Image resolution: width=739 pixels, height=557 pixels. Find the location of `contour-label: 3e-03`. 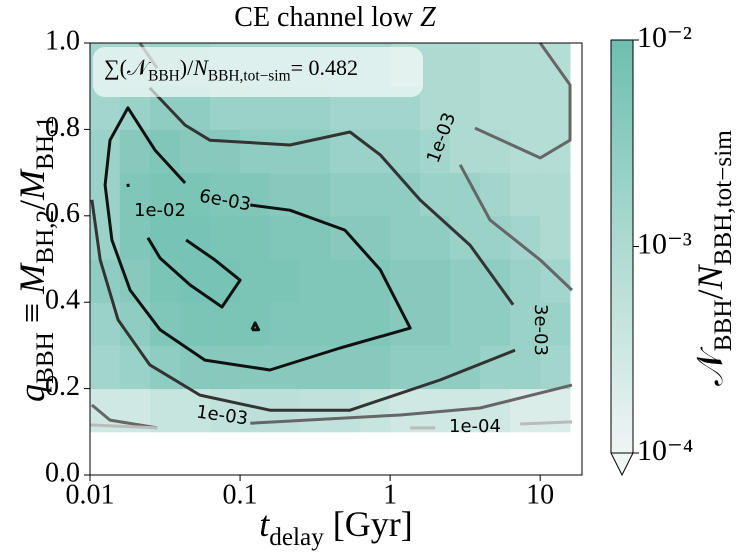

contour-label: 3e-03 is located at coordinates (540, 330).